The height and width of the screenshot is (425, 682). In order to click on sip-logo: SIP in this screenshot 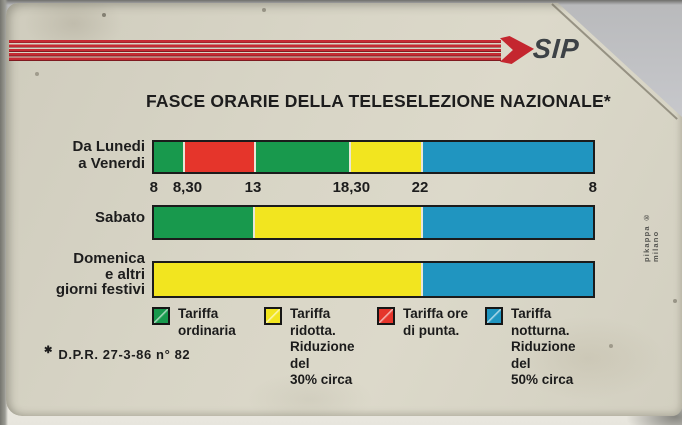, I will do `click(556, 49)`.